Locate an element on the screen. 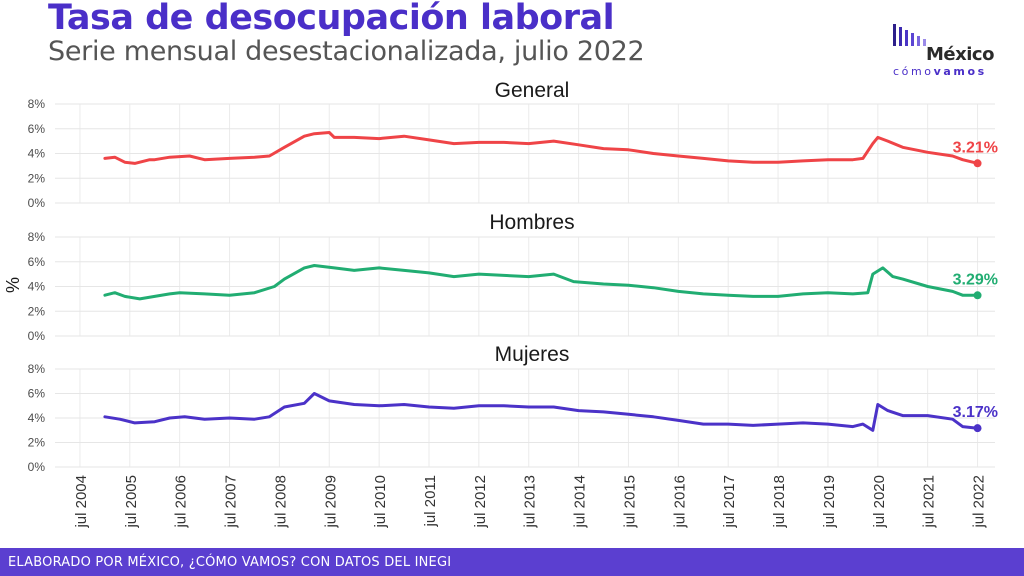  y-axis-label: % is located at coordinates (13, 285).